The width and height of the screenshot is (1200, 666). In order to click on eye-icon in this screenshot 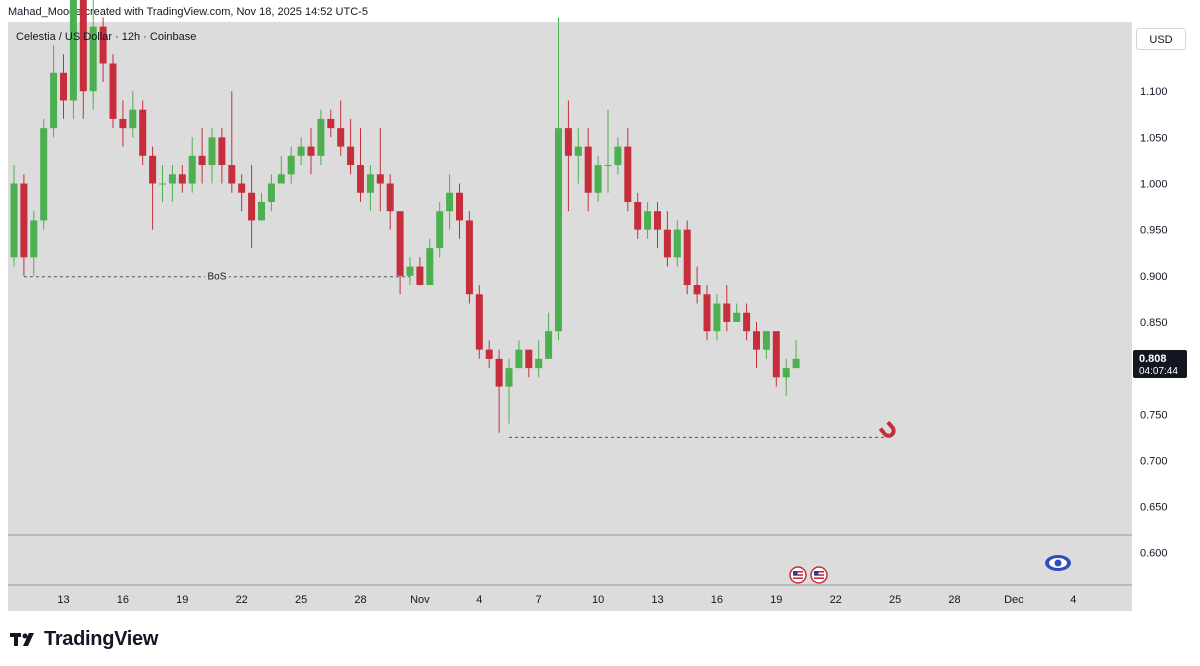, I will do `click(1058, 563)`.